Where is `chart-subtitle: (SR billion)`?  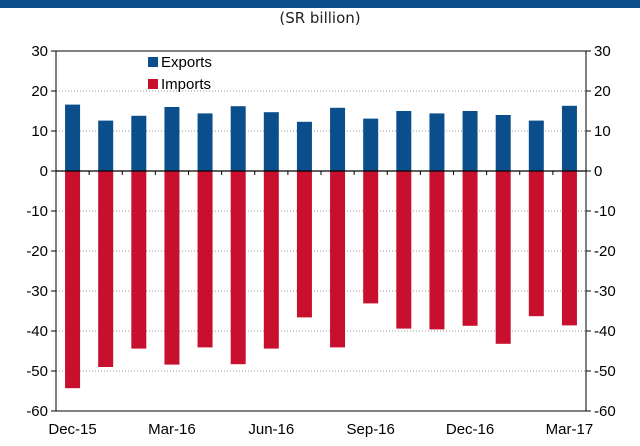
chart-subtitle: (SR billion) is located at coordinates (320, 18).